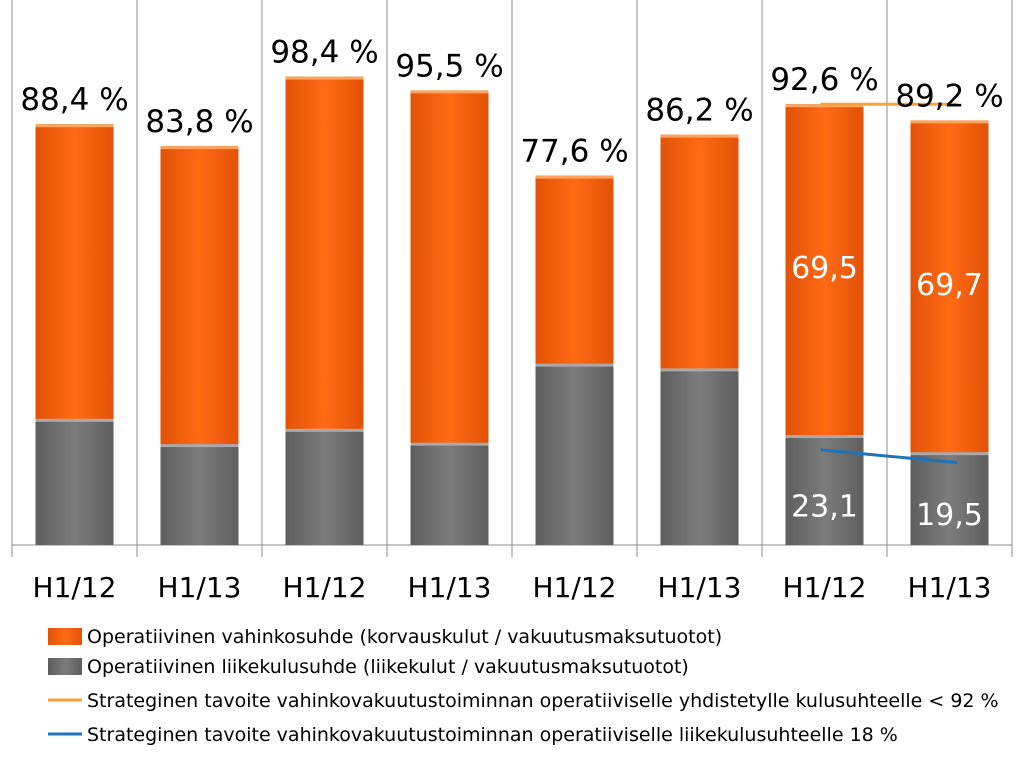 The image size is (1024, 760). Describe the element at coordinates (324, 53) in the screenshot. I see `total-value-label: 98,4 %` at that location.